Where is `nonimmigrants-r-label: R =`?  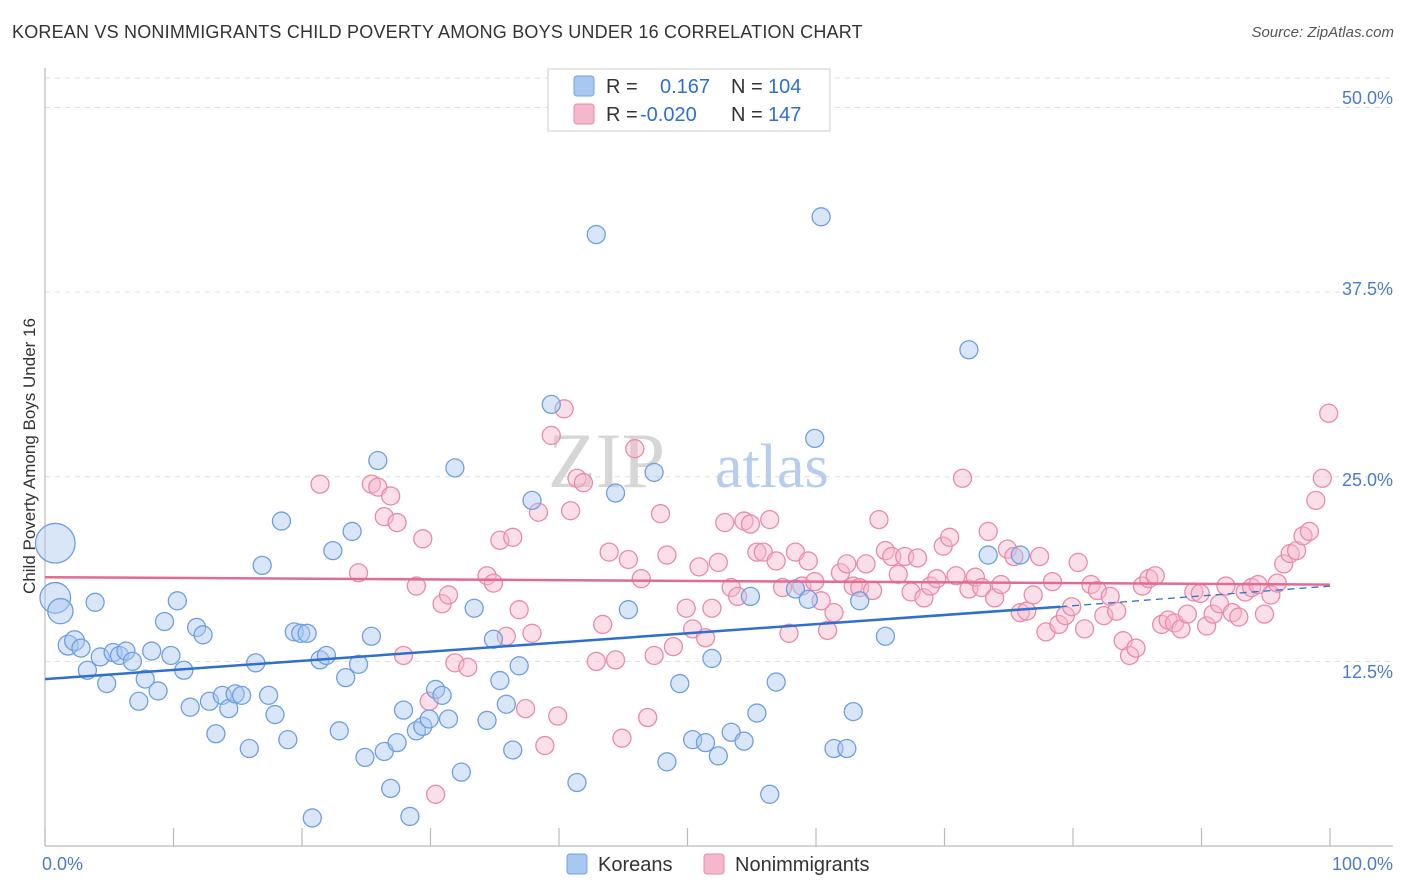
nonimmigrants-r-label: R = is located at coordinates (622, 115).